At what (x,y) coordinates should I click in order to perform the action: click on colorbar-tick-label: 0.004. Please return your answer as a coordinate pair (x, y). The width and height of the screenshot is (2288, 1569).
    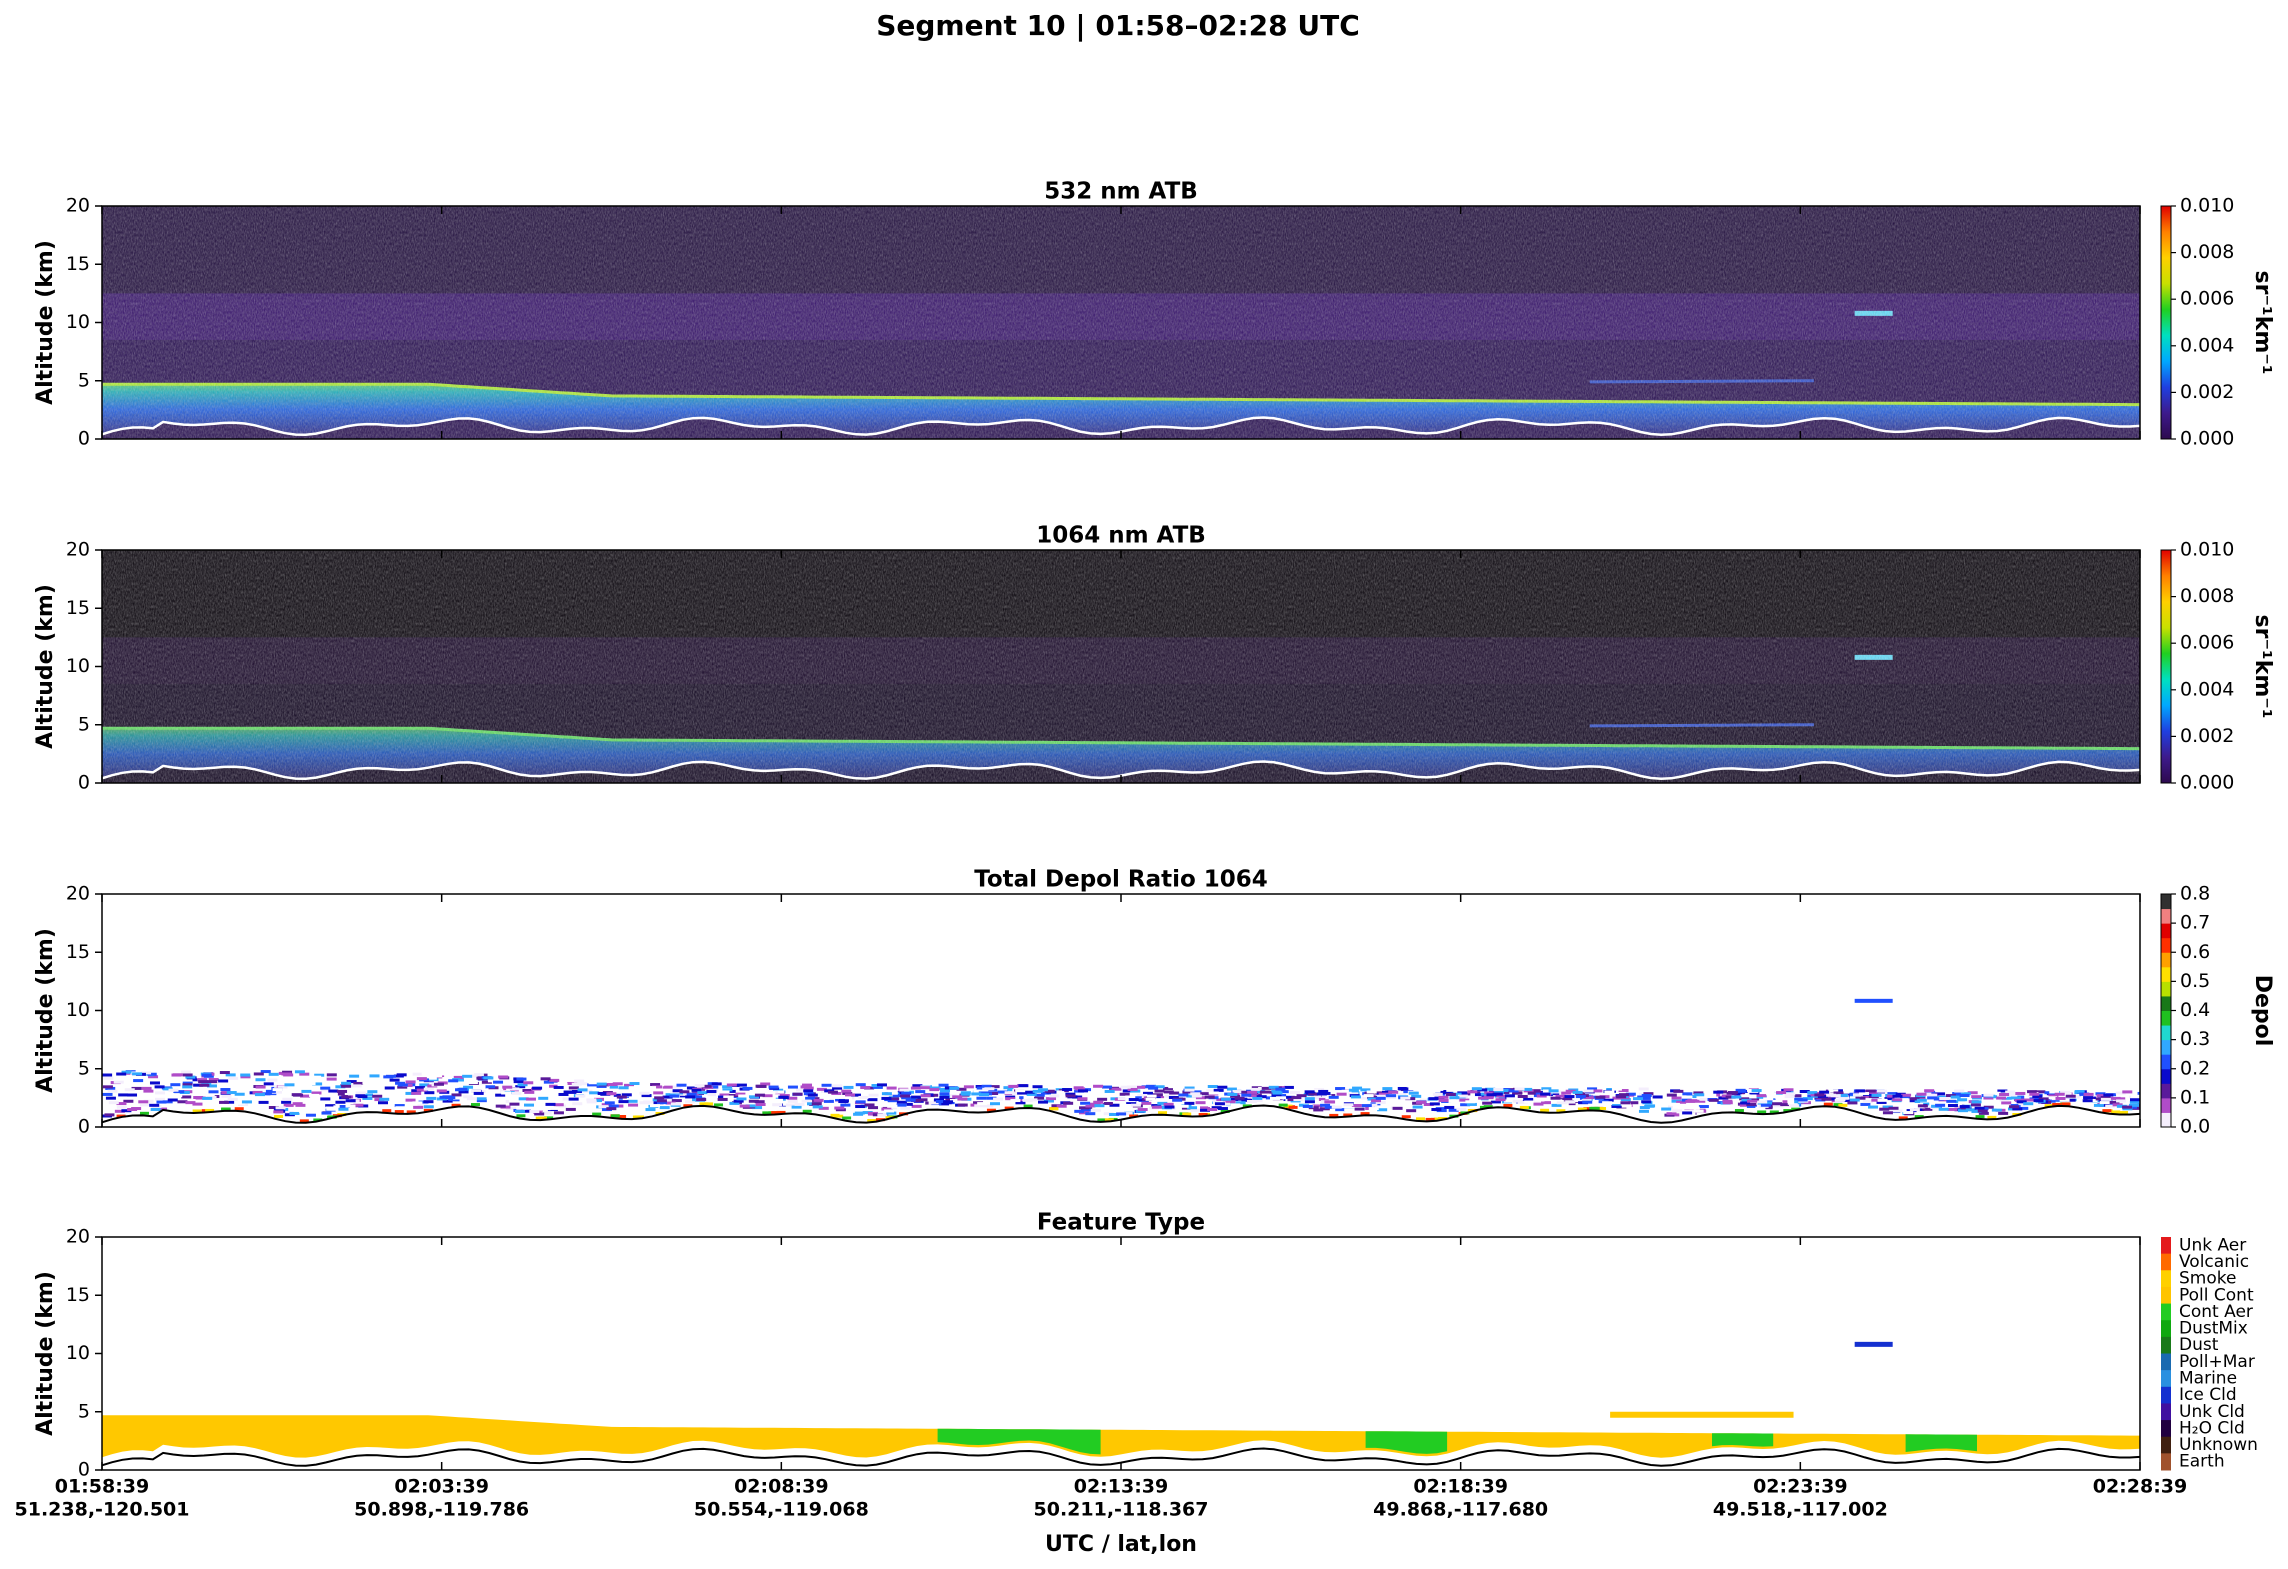
    Looking at the image, I should click on (2207, 689).